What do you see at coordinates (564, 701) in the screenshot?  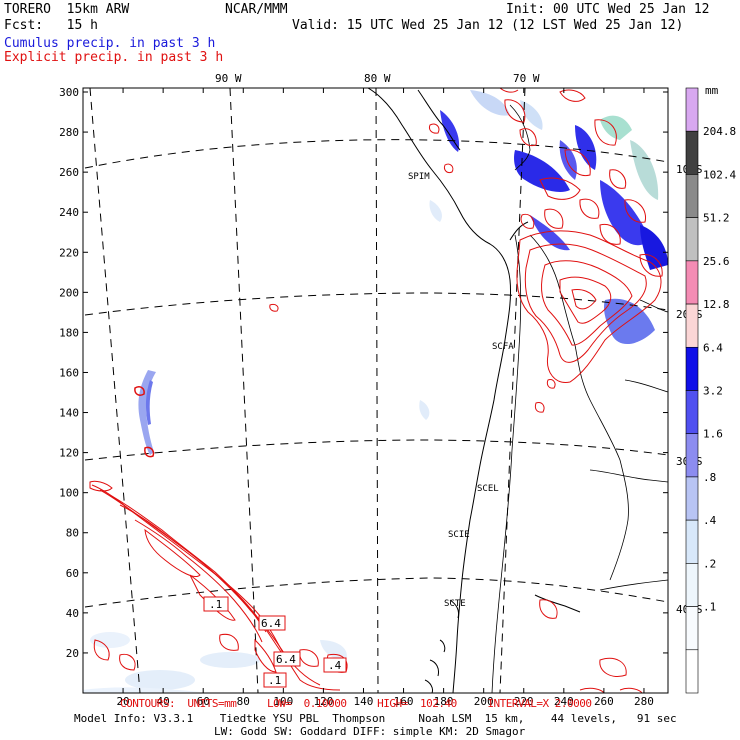 I see `x-tick-label: 240` at bounding box center [564, 701].